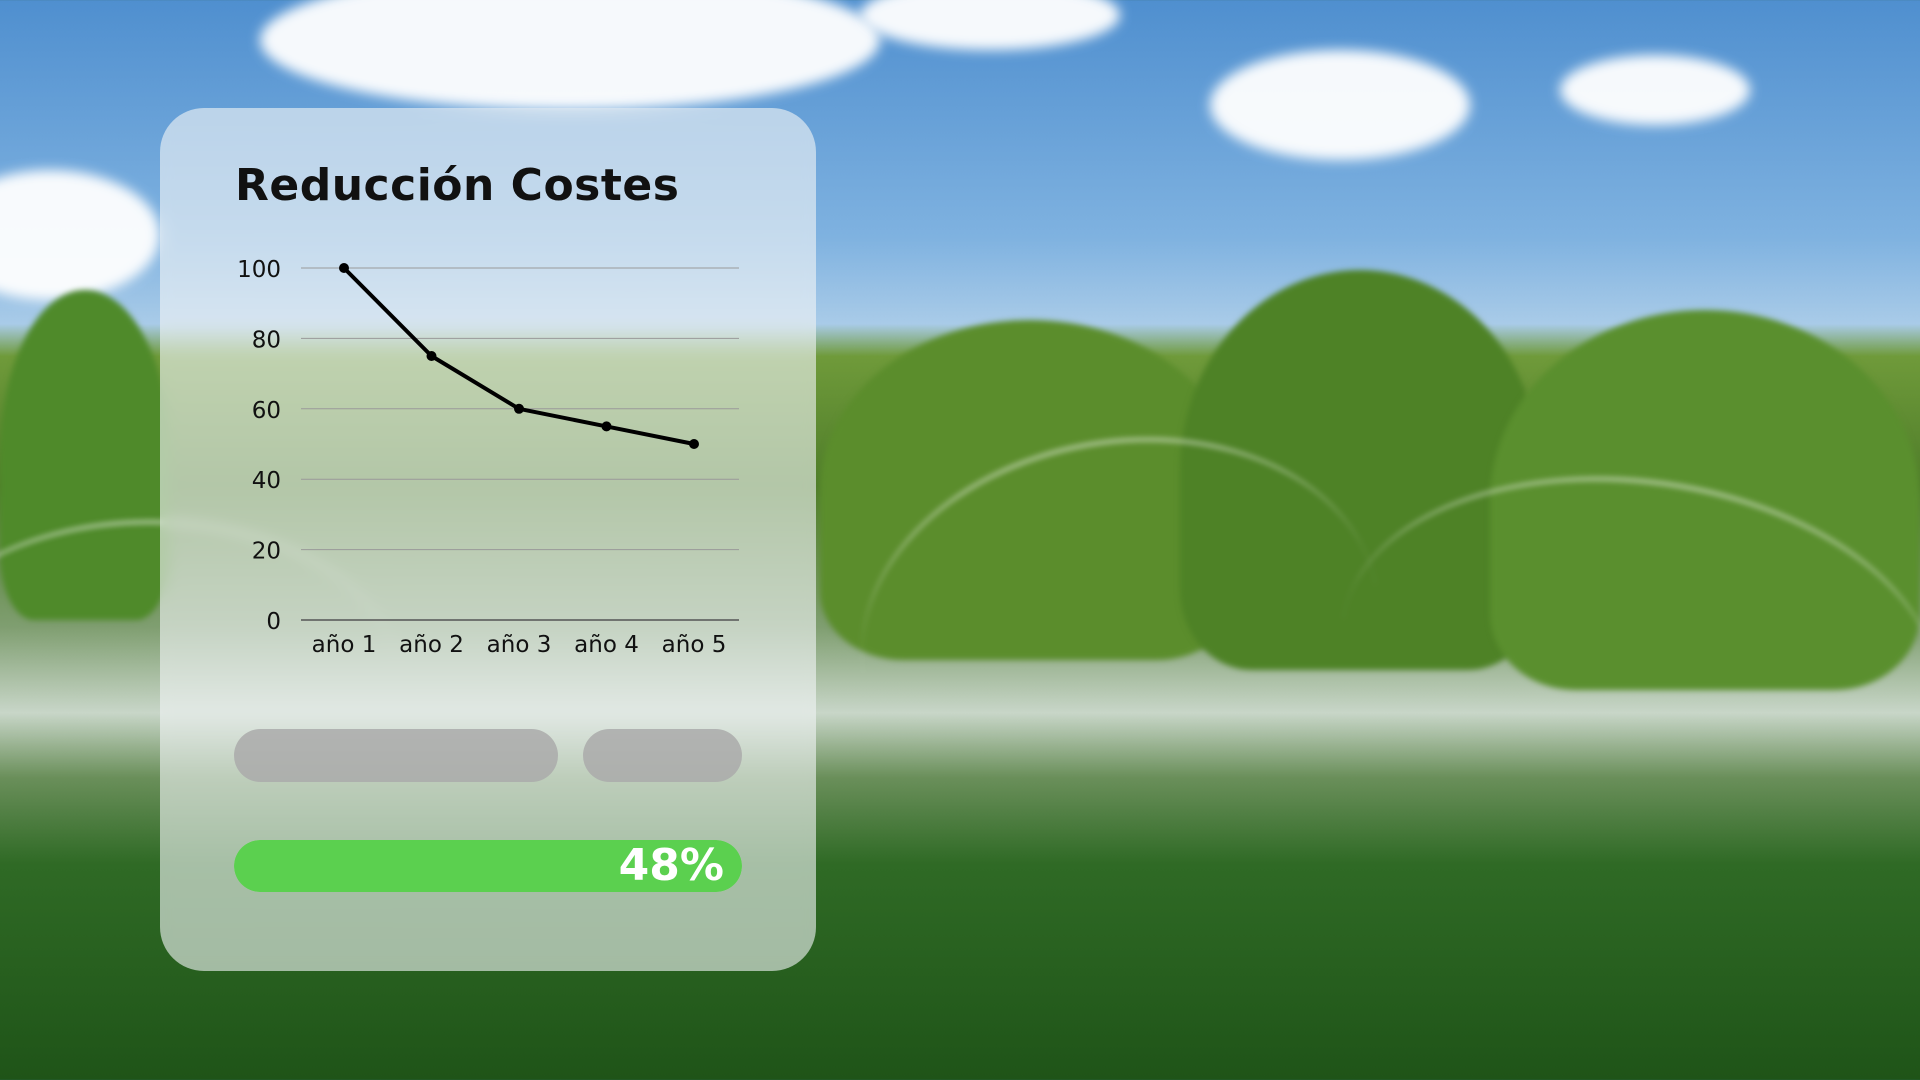 The height and width of the screenshot is (1080, 1920). Describe the element at coordinates (662, 755) in the screenshot. I see `placeholder-bar-right` at that location.